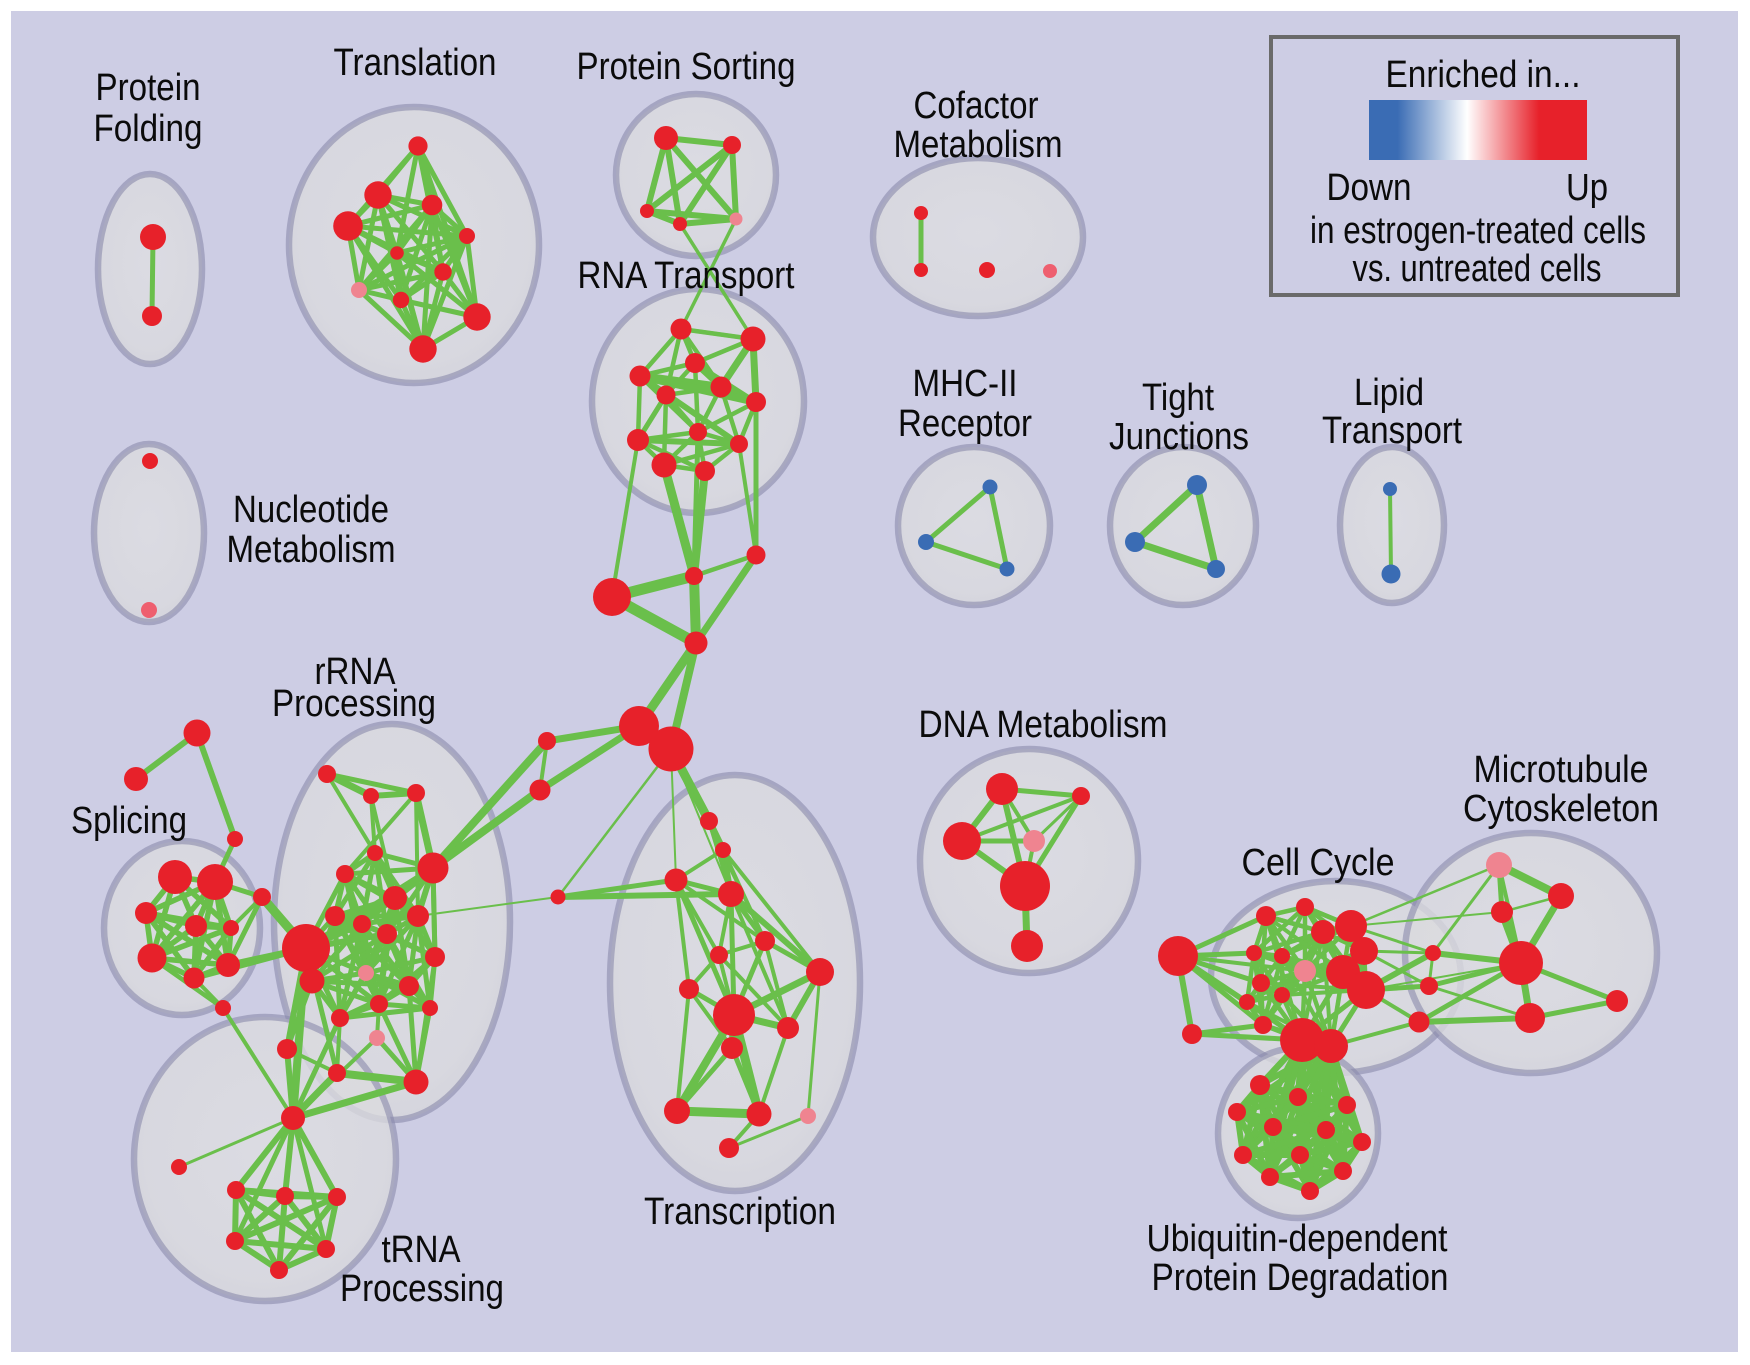 Image resolution: width=1750 pixels, height=1365 pixels. Describe the element at coordinates (976, 106) in the screenshot. I see `svg-text: Cofactor` at that location.